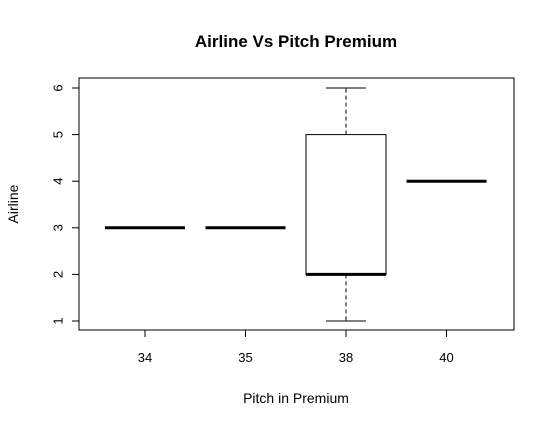  I want to click on y-tick-label: 3, so click(57, 227).